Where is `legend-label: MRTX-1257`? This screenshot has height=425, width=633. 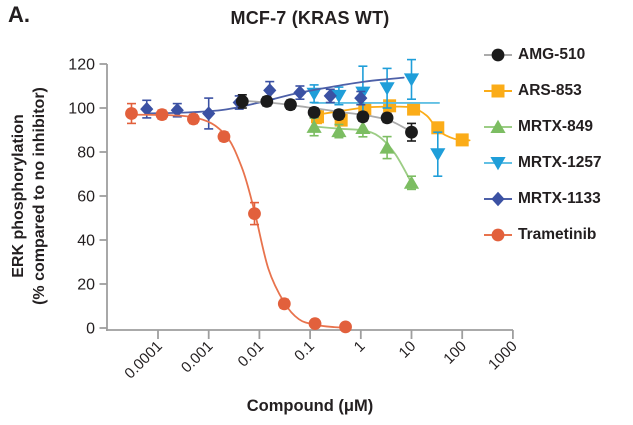 legend-label: MRTX-1257 is located at coordinates (560, 162).